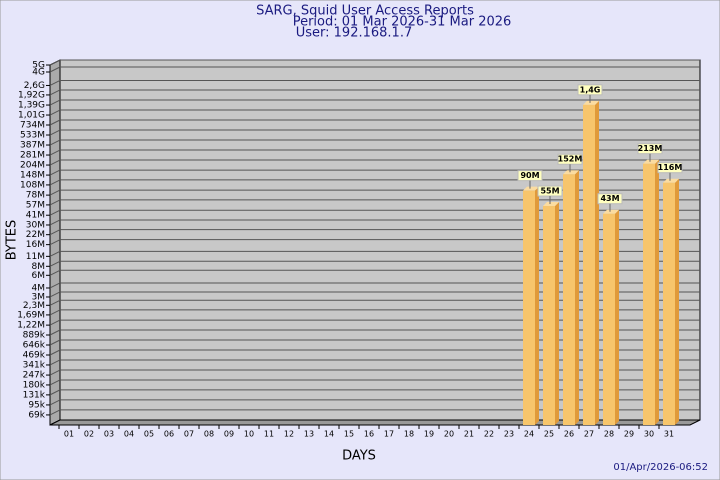 This screenshot has width=720, height=480. What do you see at coordinates (329, 434) in the screenshot?
I see `x-tick-label: 14` at bounding box center [329, 434].